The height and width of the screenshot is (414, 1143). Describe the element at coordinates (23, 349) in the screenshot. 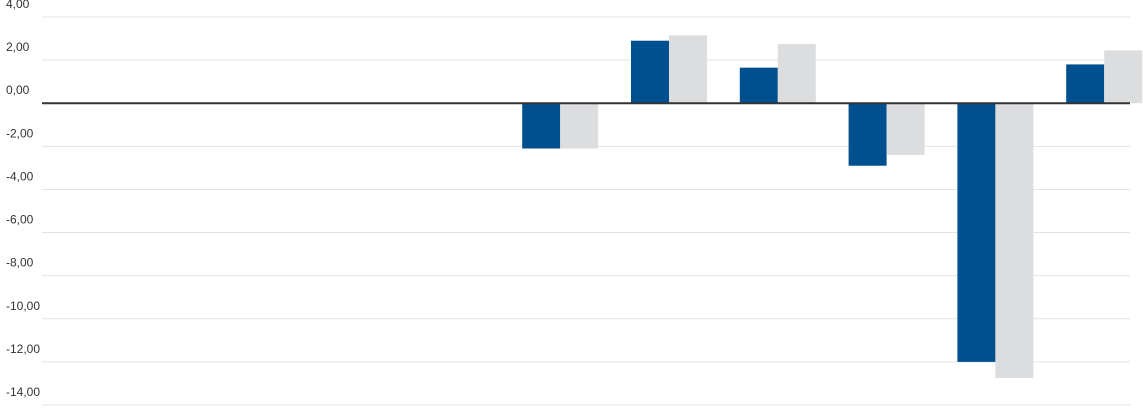

I see `y-tick-label: -12,00` at that location.